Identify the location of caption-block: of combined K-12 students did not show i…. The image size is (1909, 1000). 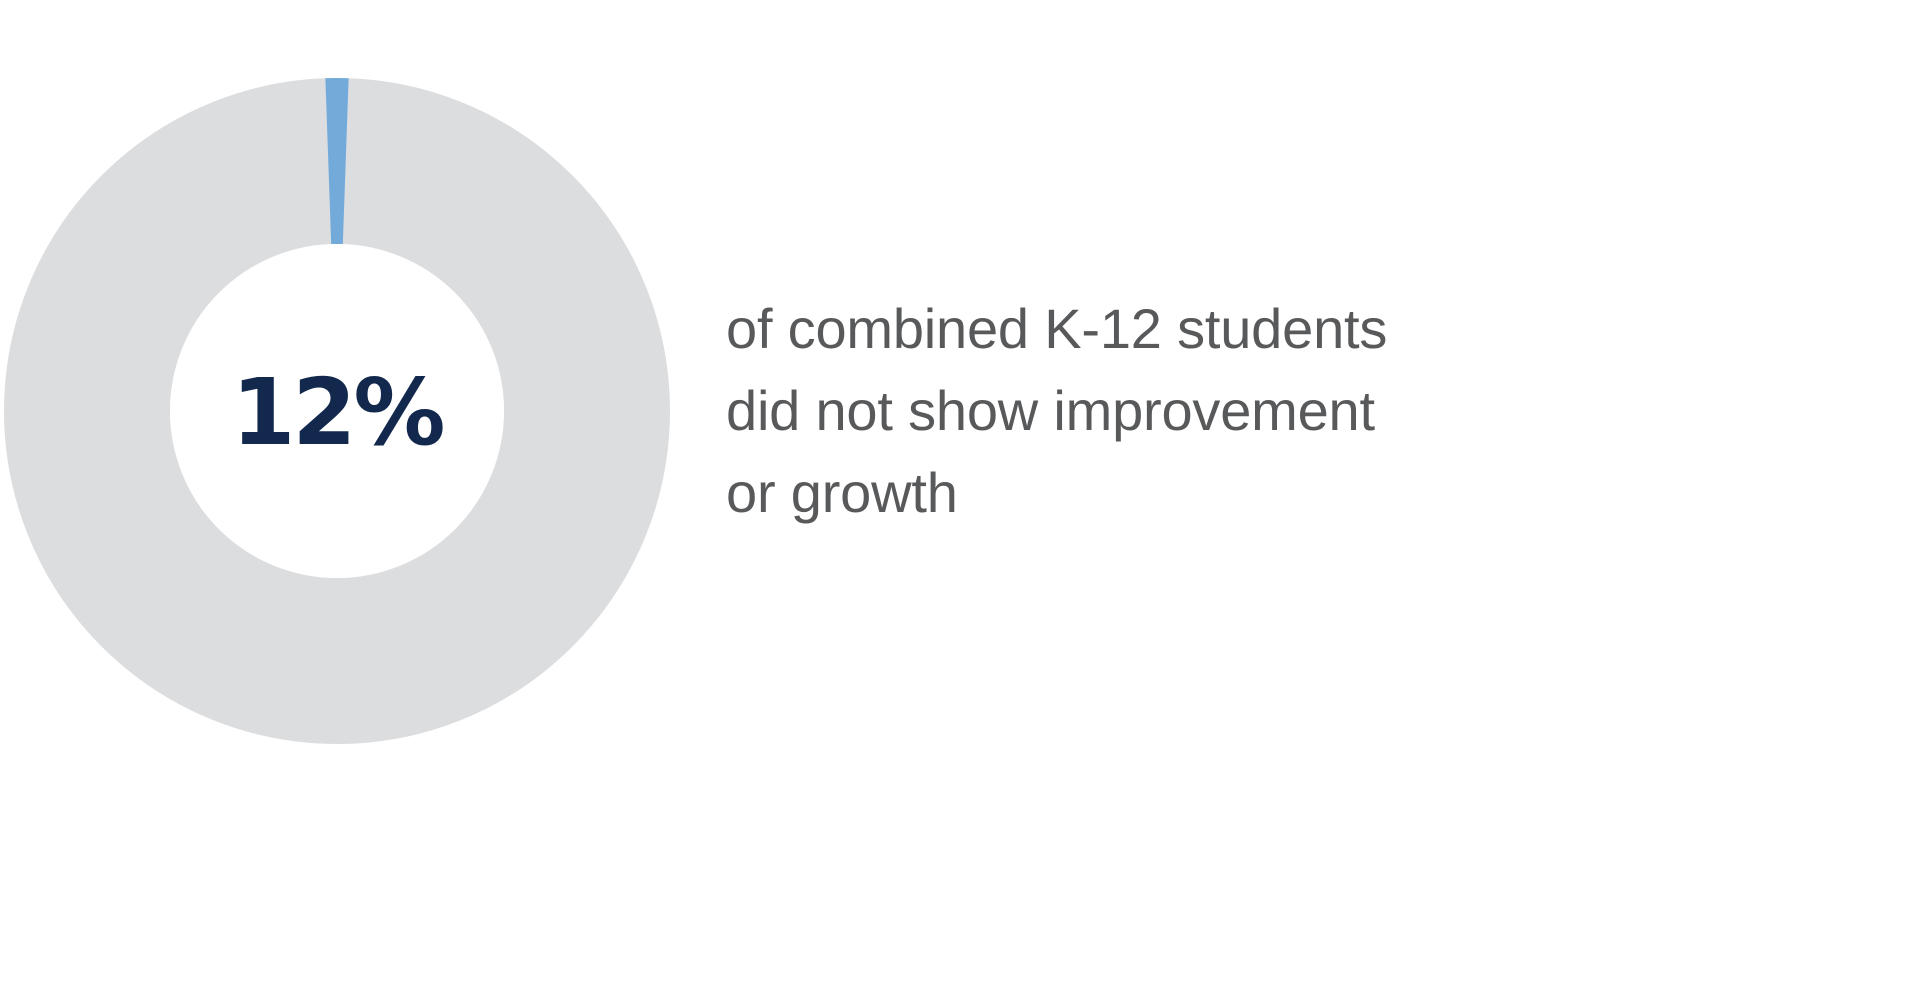
(1146, 411).